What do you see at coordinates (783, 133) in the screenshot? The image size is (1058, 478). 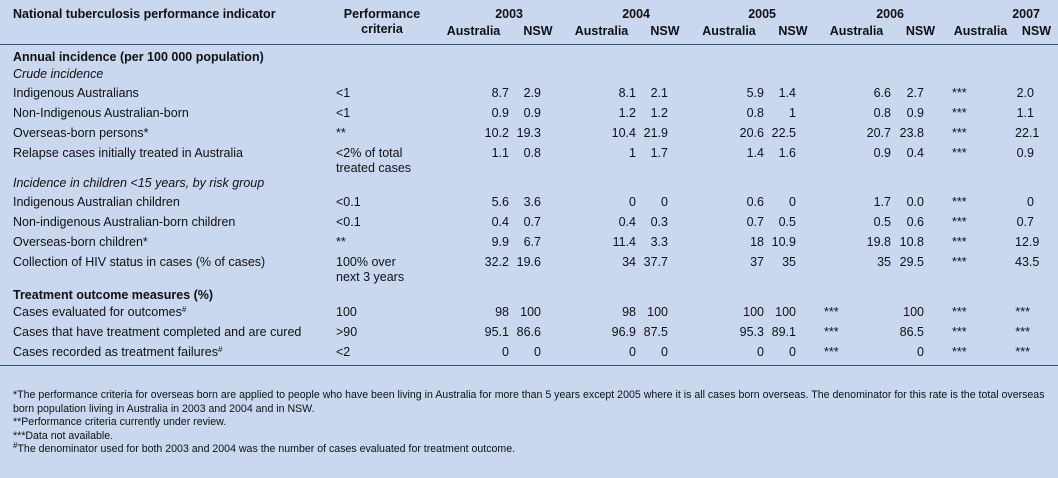 I see `table-cell: 22.5` at bounding box center [783, 133].